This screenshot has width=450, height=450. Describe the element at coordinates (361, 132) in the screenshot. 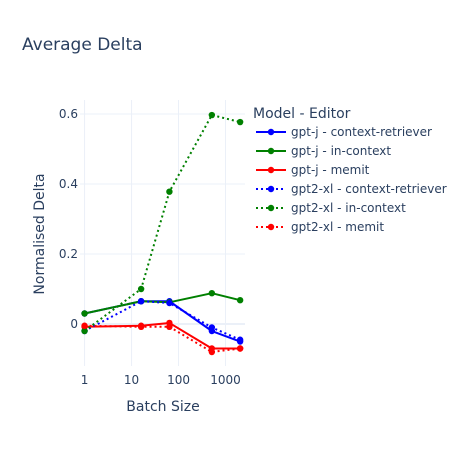

I see `legend-label: gpt-j - context-retriever` at that location.